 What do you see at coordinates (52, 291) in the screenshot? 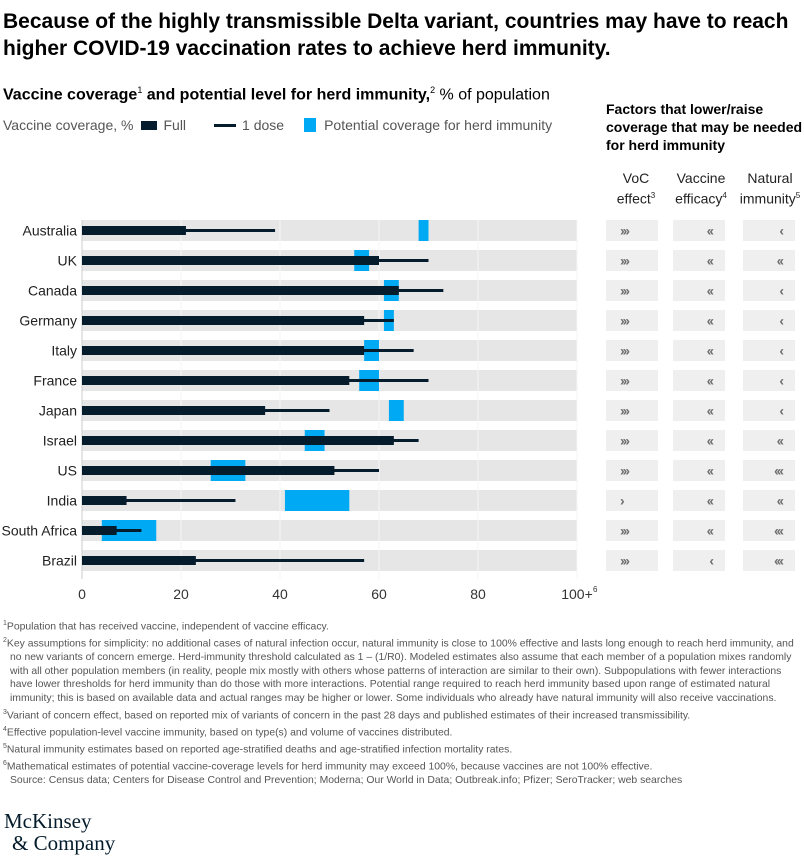
I see `country-label: Canada` at bounding box center [52, 291].